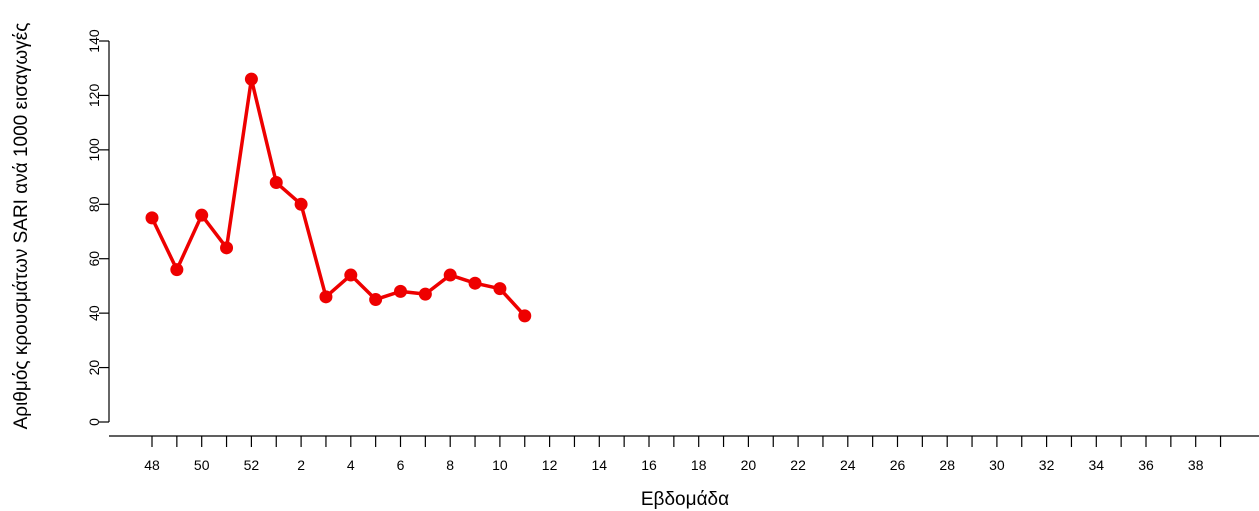  I want to click on x-tick-label: 12, so click(550, 465).